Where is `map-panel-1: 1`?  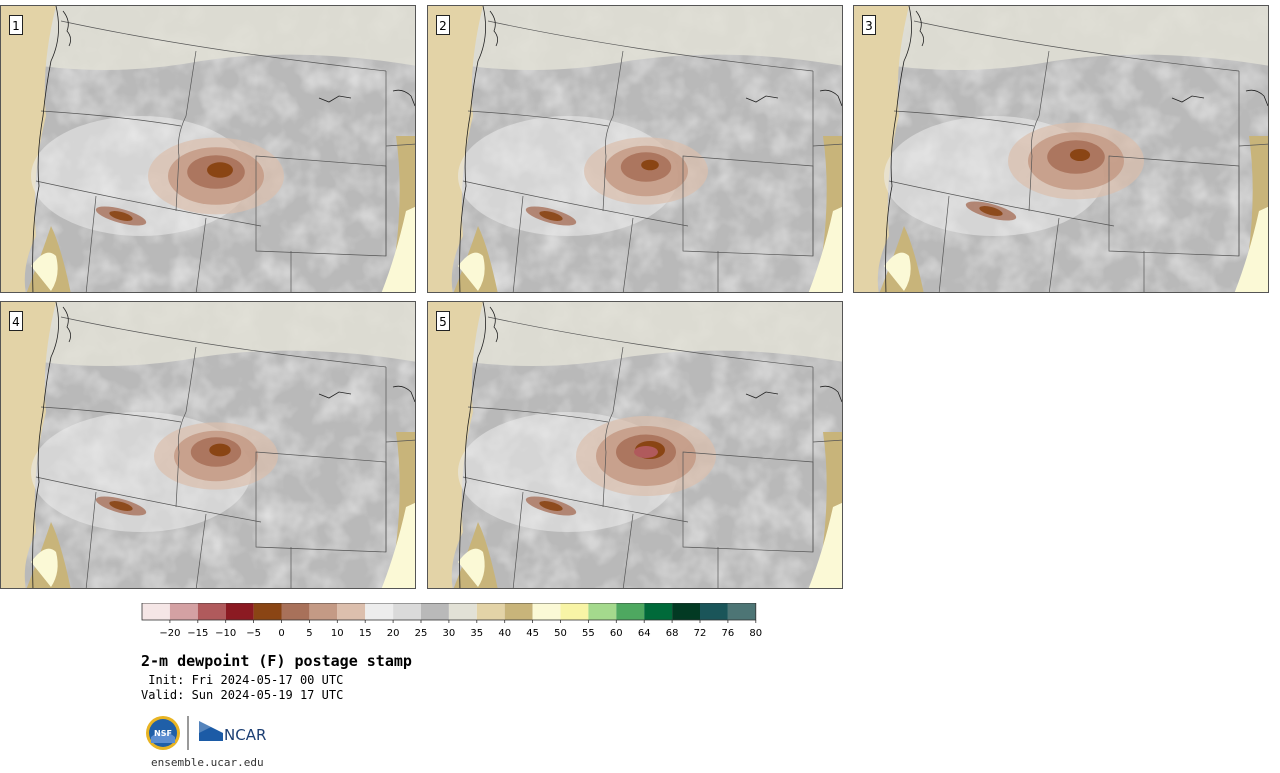 map-panel-1: 1 is located at coordinates (208, 149).